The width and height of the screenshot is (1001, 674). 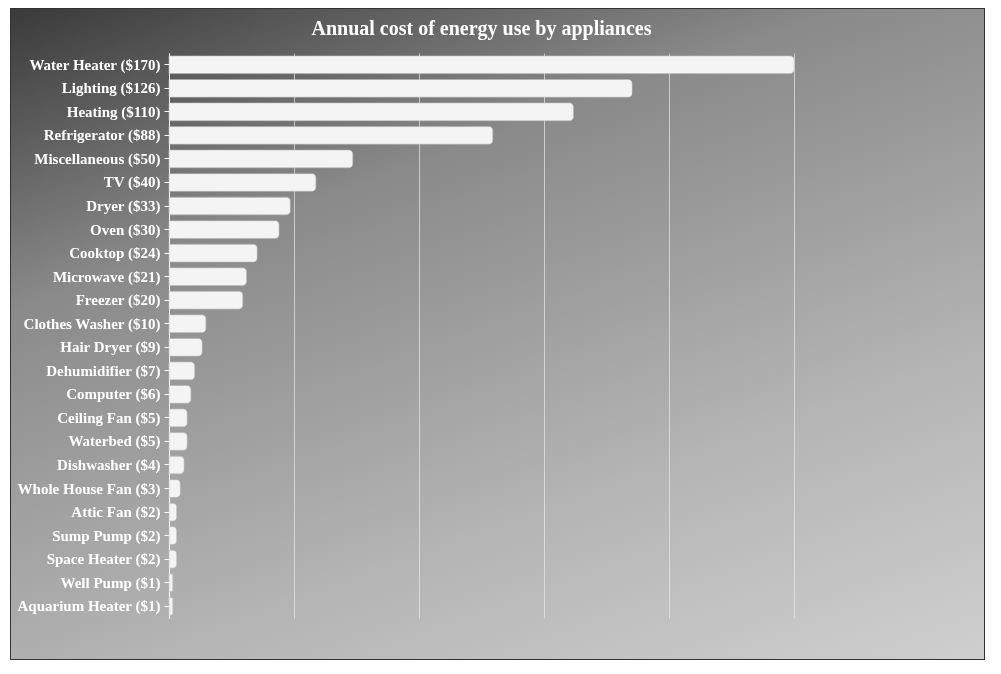 What do you see at coordinates (113, 395) in the screenshot?
I see `y-tick-label: Computer ($6)` at bounding box center [113, 395].